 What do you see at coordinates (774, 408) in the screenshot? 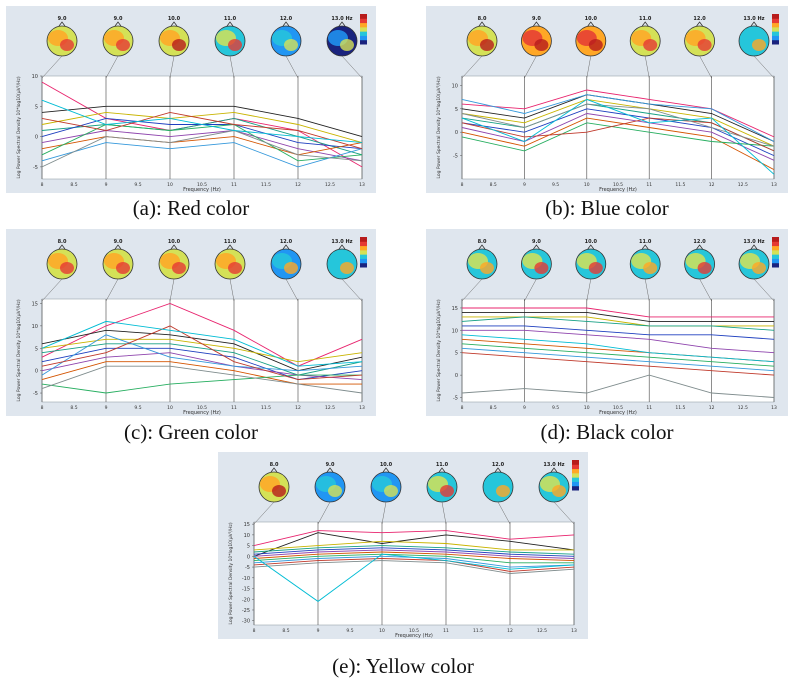
I see `x-tick-label: 13` at bounding box center [774, 408].